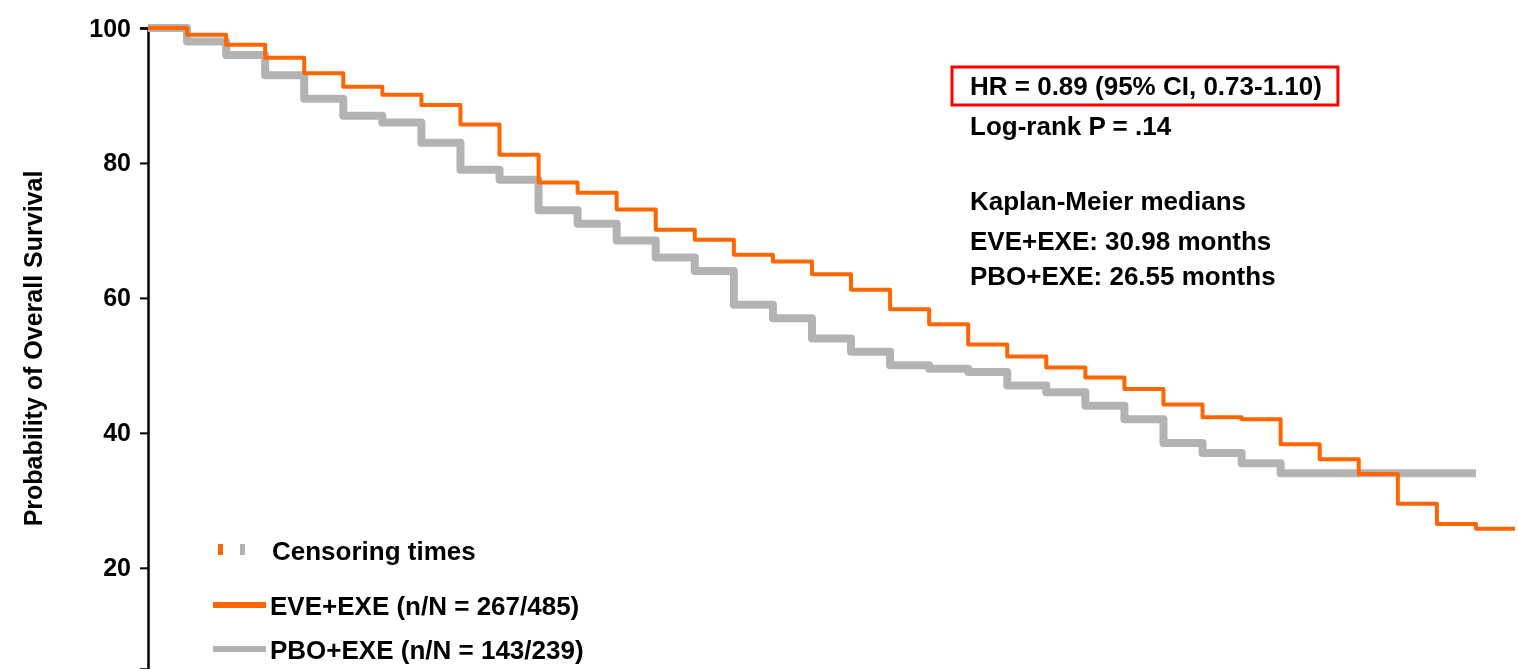 The height and width of the screenshot is (669, 1518). Describe the element at coordinates (1146, 86) in the screenshot. I see `annotation: HR = 0.89 (95% CI, 0.73-1.10)` at that location.